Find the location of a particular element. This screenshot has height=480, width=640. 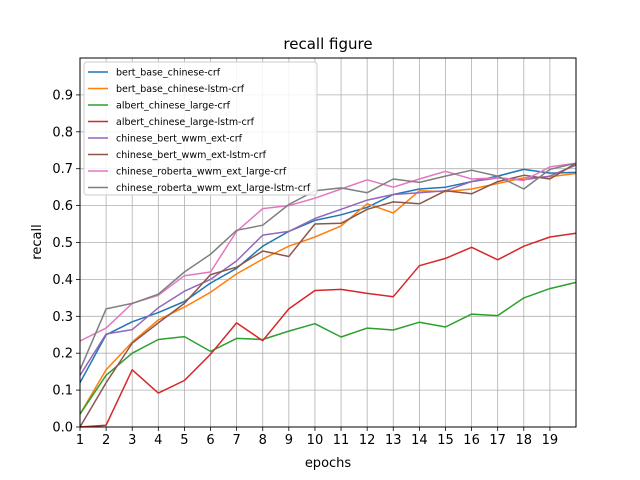

x-axis-ticks: 1 2 3 4 5 6 7 8 9 10 11 12 13 14 15 16 17 18 19 is located at coordinates (317, 437).